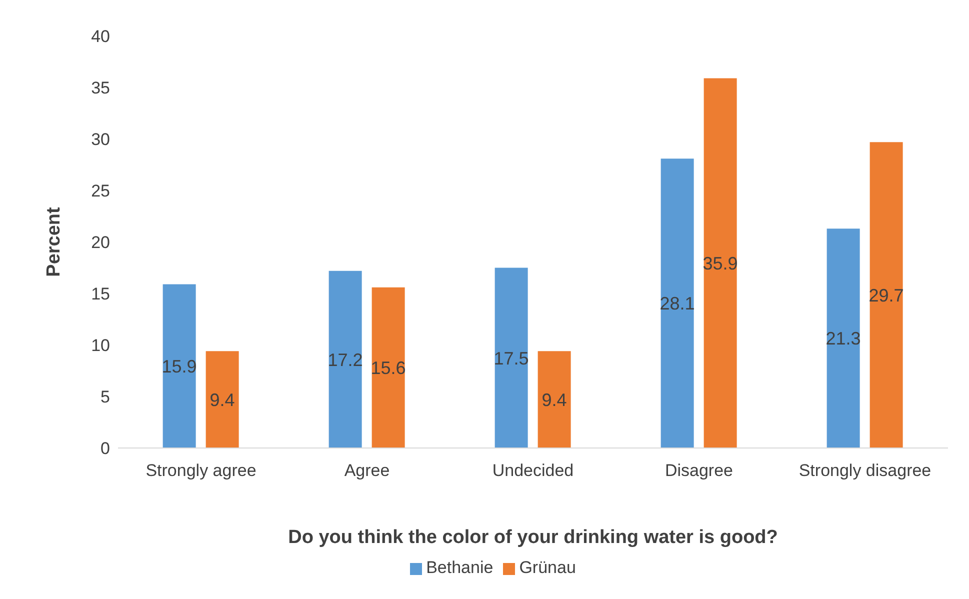 The image size is (969, 599). Describe the element at coordinates (699, 470) in the screenshot. I see `x-tick-label: Disagree` at that location.